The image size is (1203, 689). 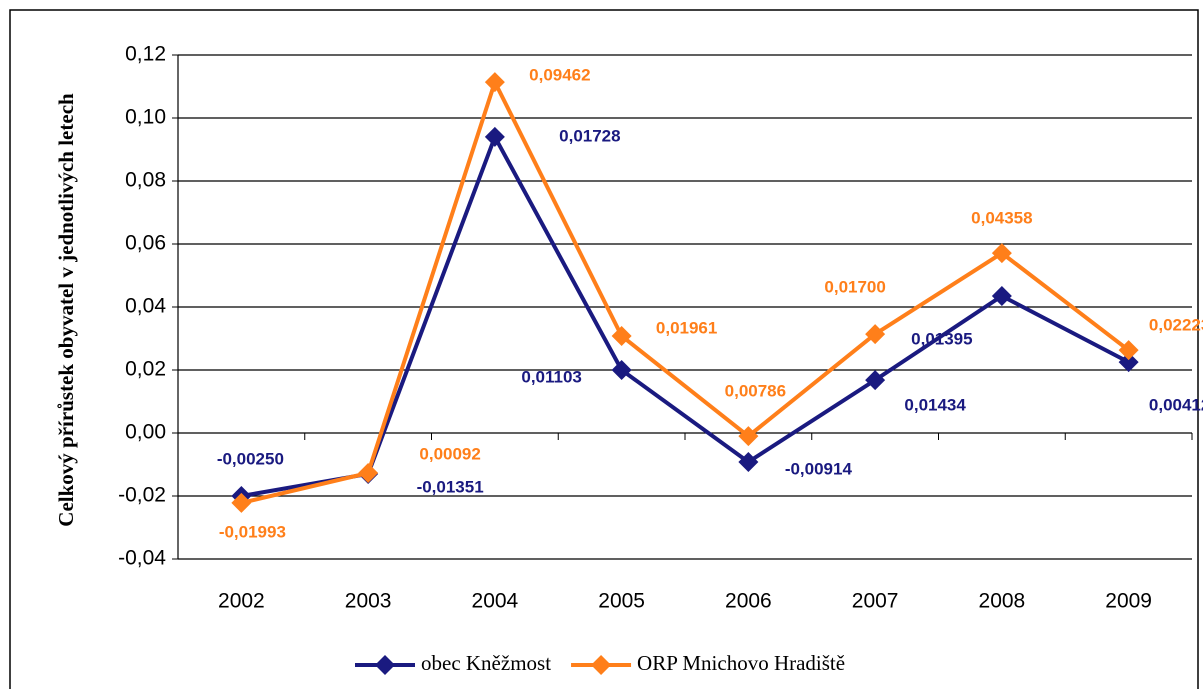 What do you see at coordinates (589, 135) in the screenshot?
I see `data-label: 0,01728` at bounding box center [589, 135].